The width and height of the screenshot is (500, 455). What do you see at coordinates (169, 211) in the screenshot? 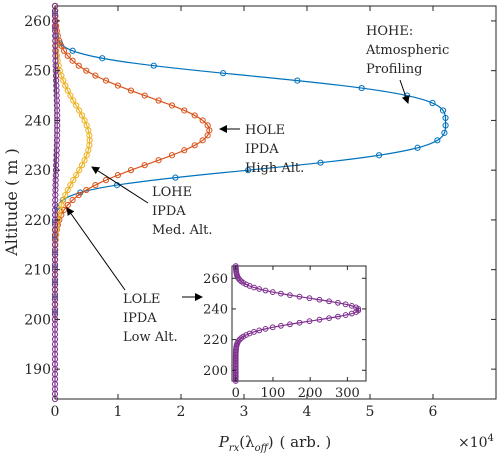
I see `annotation-lohe-line-2: IPDA` at bounding box center [169, 211].